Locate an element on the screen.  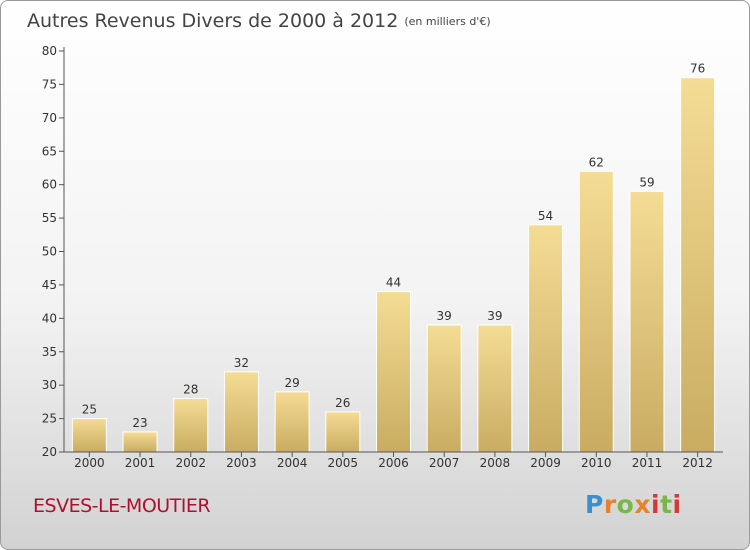
y-tick-label: 45 is located at coordinates (49, 285).